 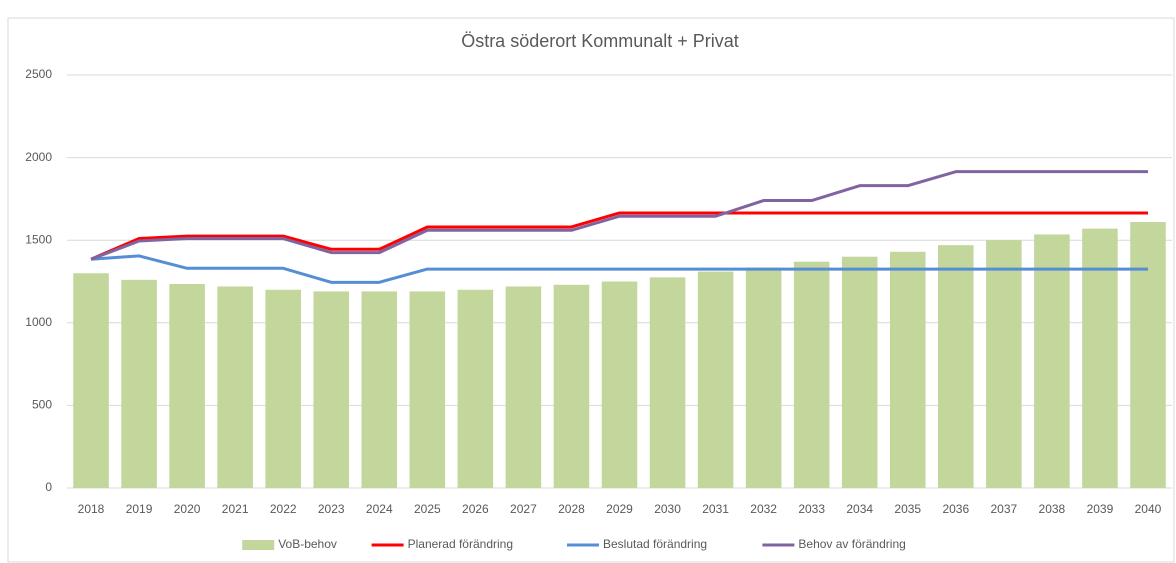 What do you see at coordinates (655, 544) in the screenshot?
I see `legend-label: Beslutad förändring` at bounding box center [655, 544].